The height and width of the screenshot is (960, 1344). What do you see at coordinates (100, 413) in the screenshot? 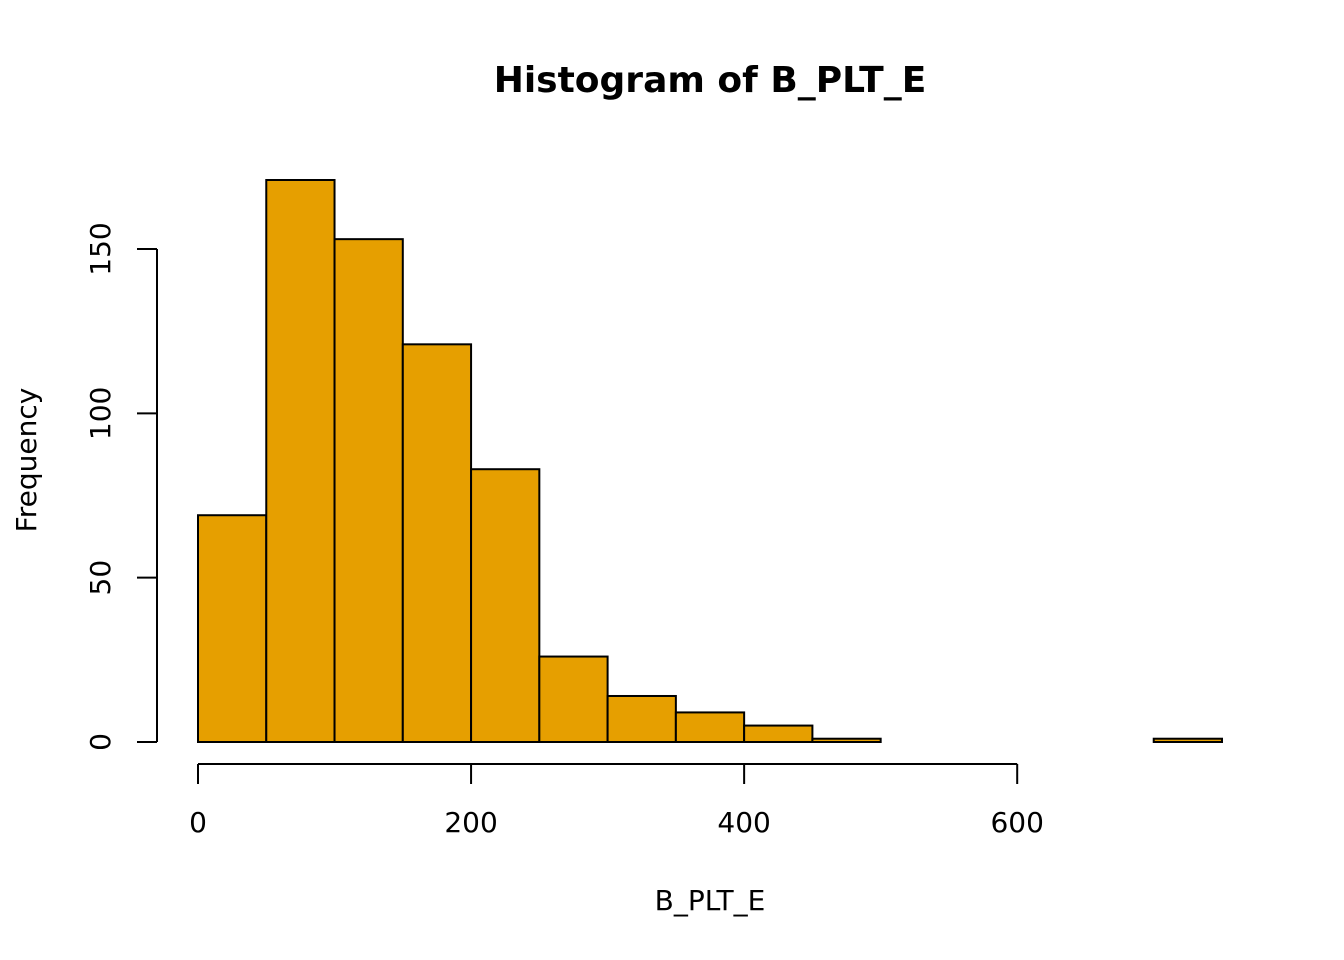
I see `y-tick-label: 100` at bounding box center [100, 413].